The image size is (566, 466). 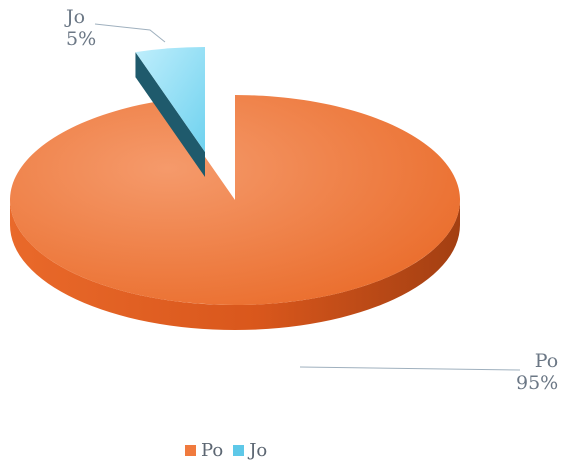 I want to click on label-po-percent: 95%, so click(x=537, y=383).